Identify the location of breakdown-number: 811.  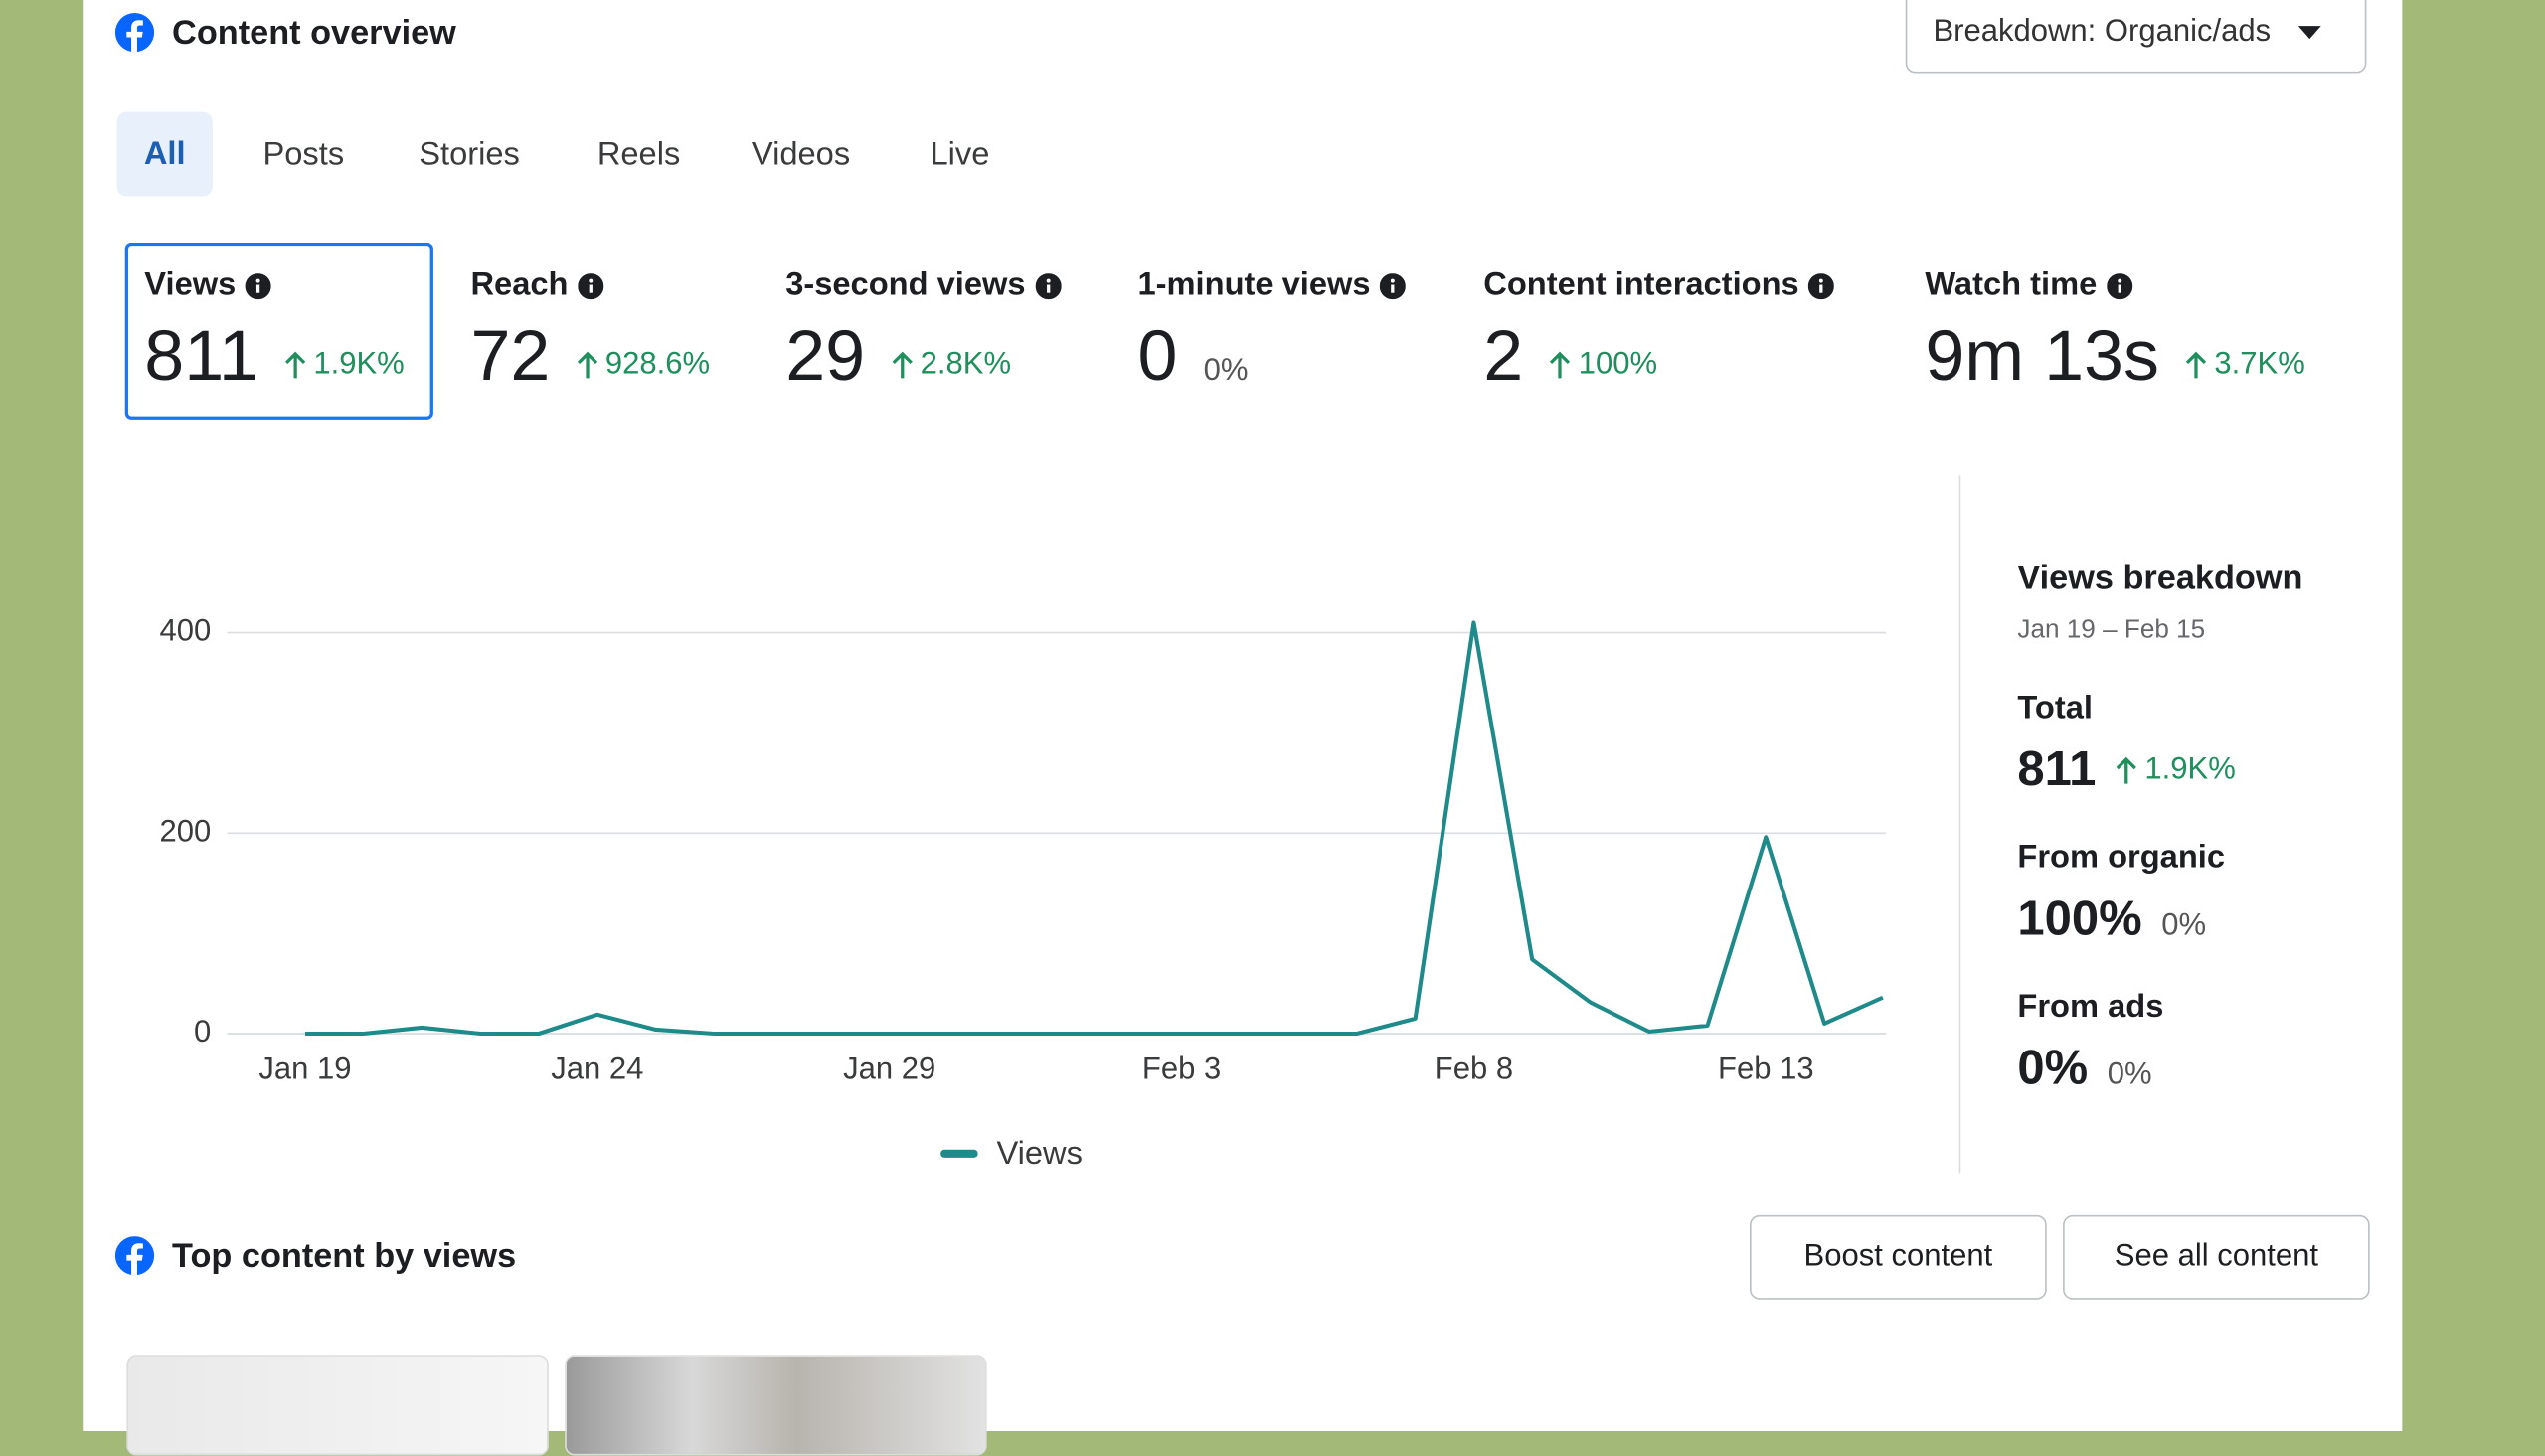
(2057, 769).